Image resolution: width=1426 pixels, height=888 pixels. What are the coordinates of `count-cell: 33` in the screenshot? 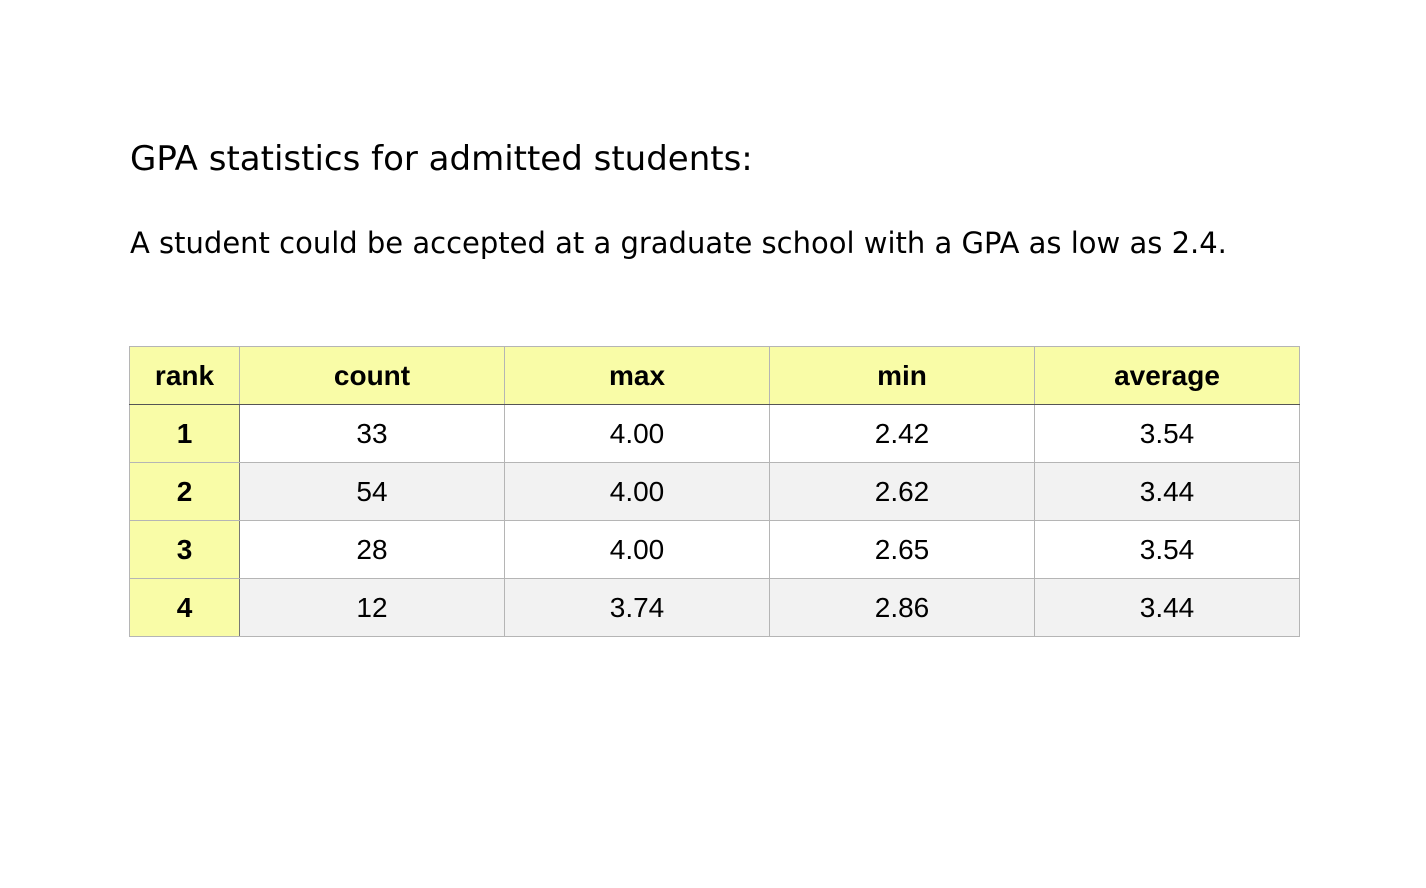 It's located at (372, 433).